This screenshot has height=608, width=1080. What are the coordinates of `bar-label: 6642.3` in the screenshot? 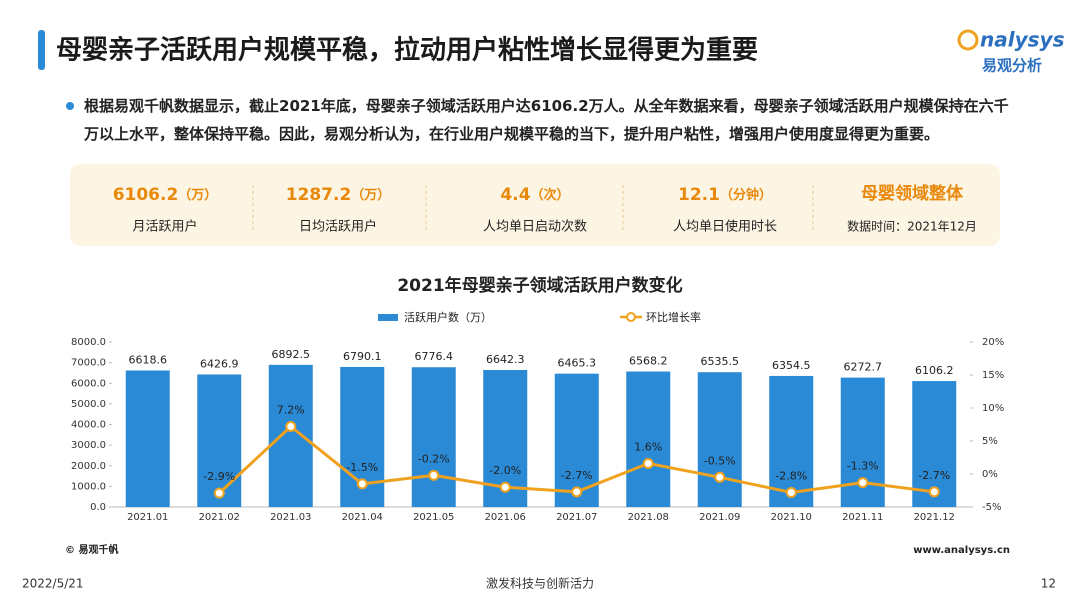 It's located at (505, 359).